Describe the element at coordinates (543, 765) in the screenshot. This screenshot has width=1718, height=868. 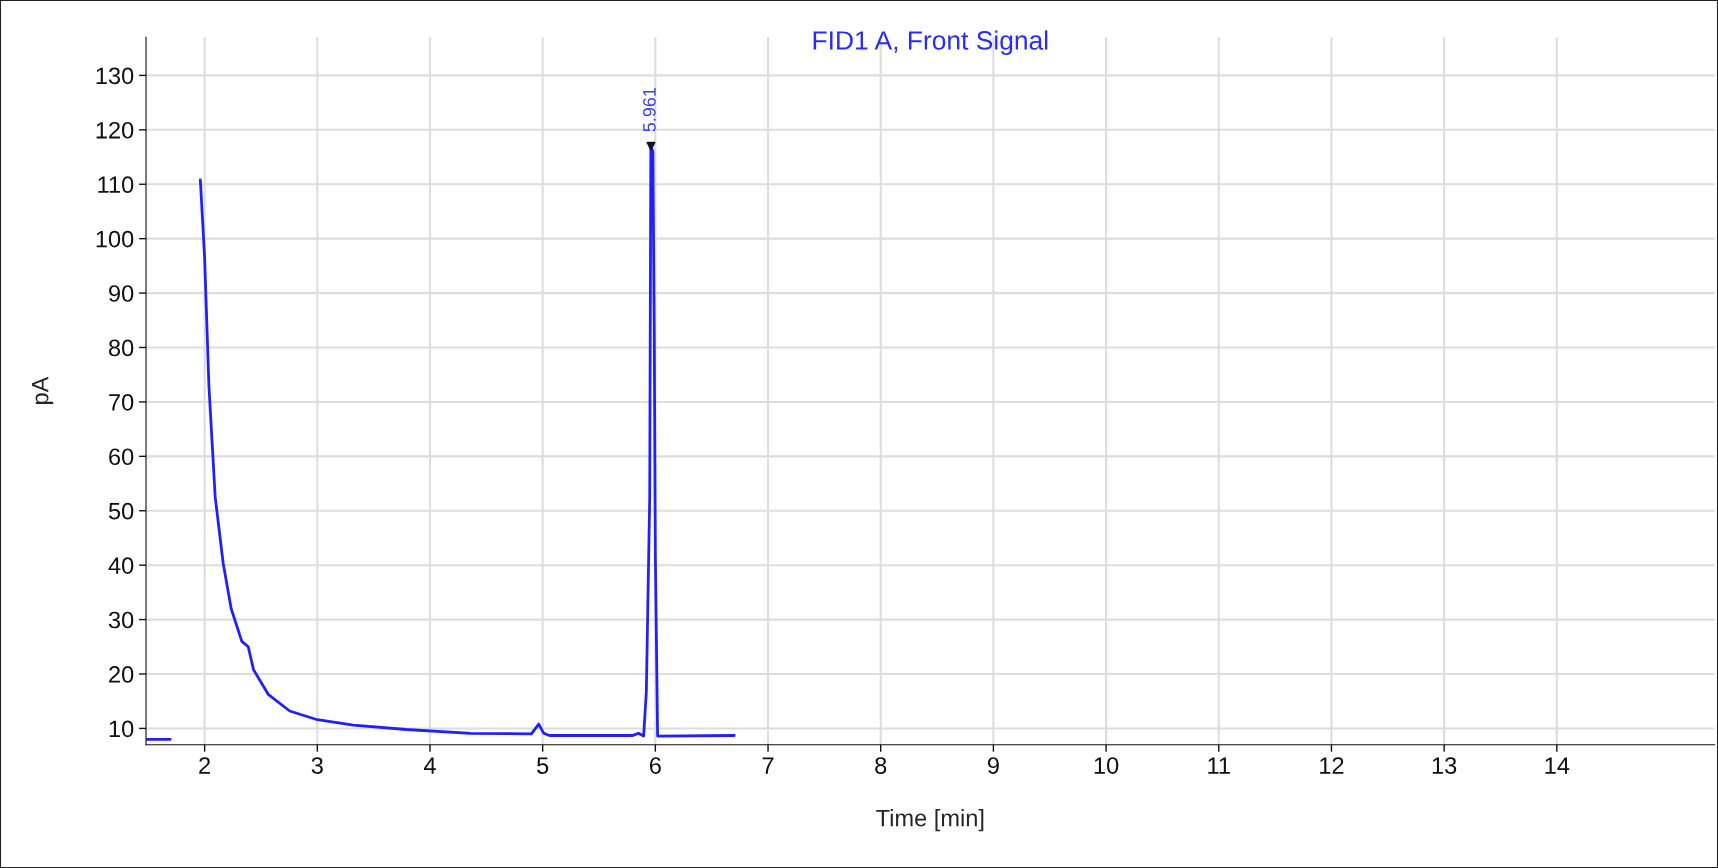
I see `x-tick-label: 5` at that location.